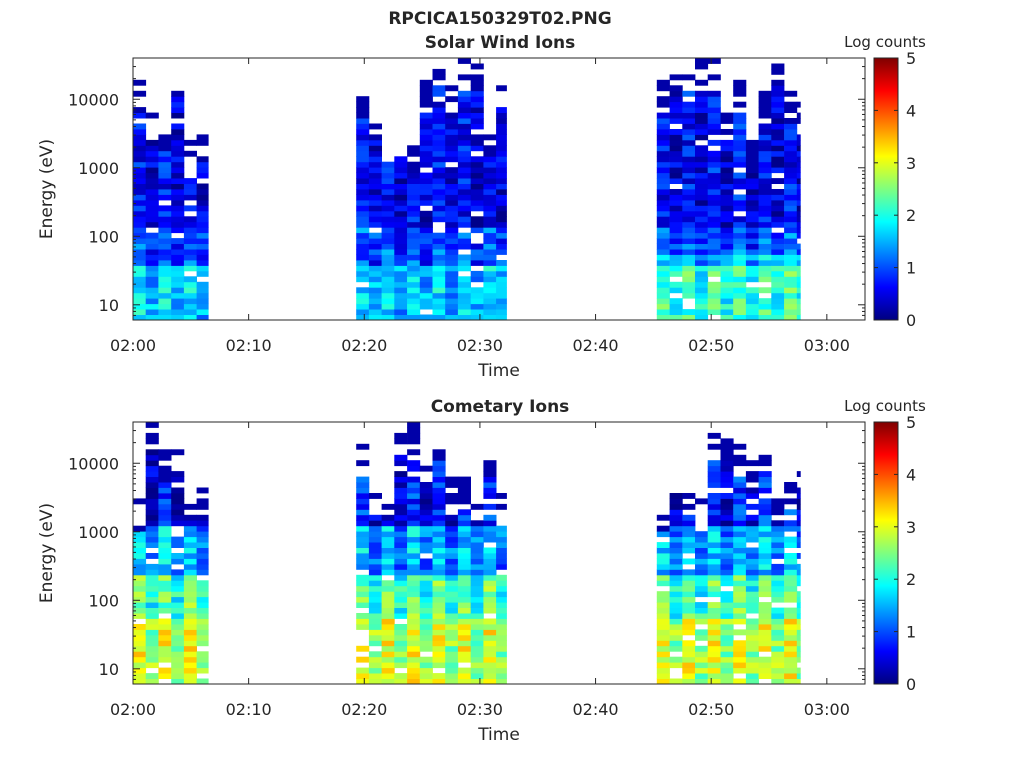 The height and width of the screenshot is (768, 1024). I want to click on x-tick-label: 02:10, so click(249, 345).